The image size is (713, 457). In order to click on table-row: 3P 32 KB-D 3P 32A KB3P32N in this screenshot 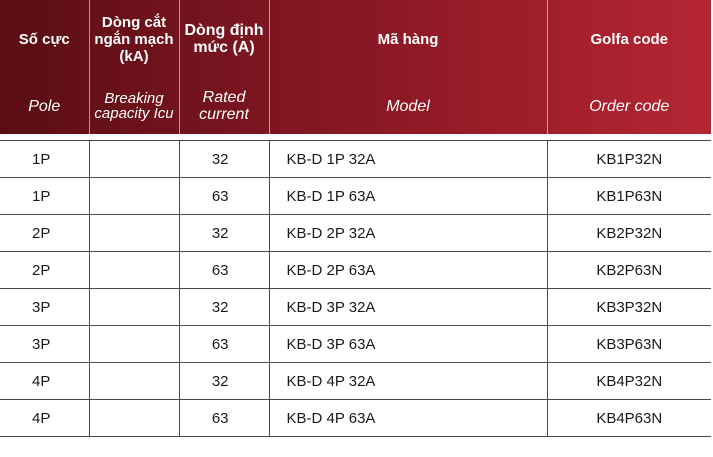, I will do `click(355, 307)`.